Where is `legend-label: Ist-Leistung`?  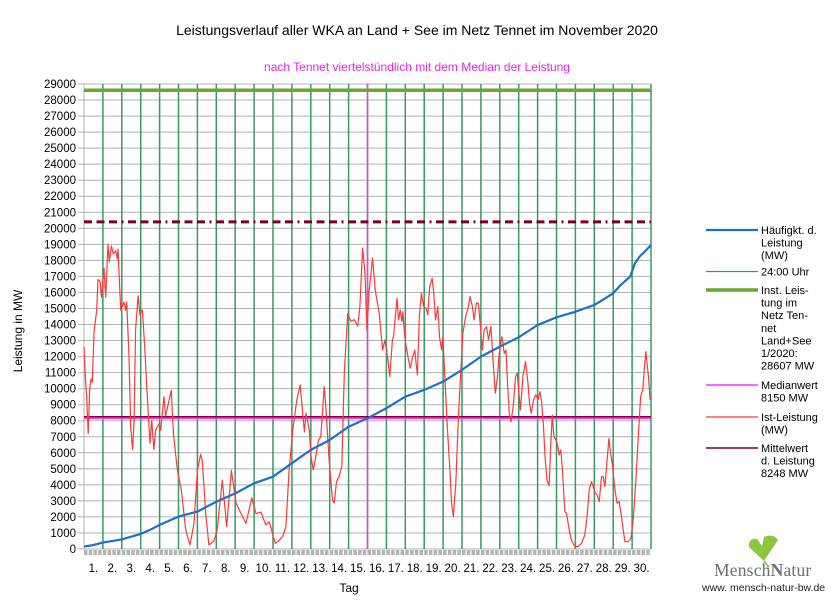
legend-label: Ist-Leistung is located at coordinates (789, 418).